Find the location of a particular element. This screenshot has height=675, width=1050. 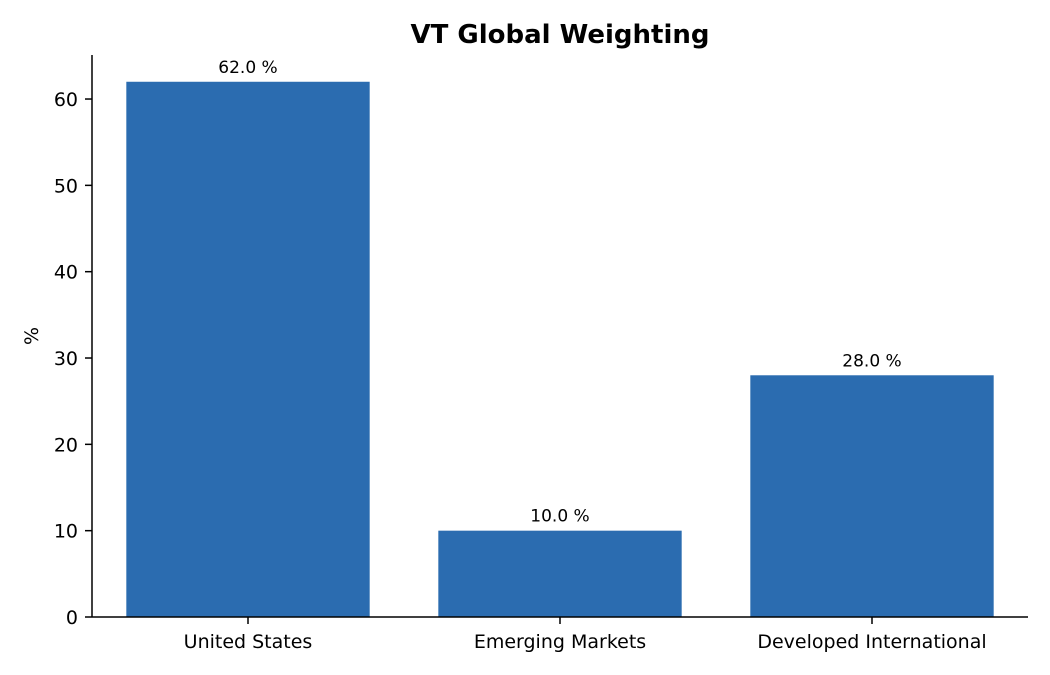

x-tick-label: Emerging Markets is located at coordinates (560, 642).